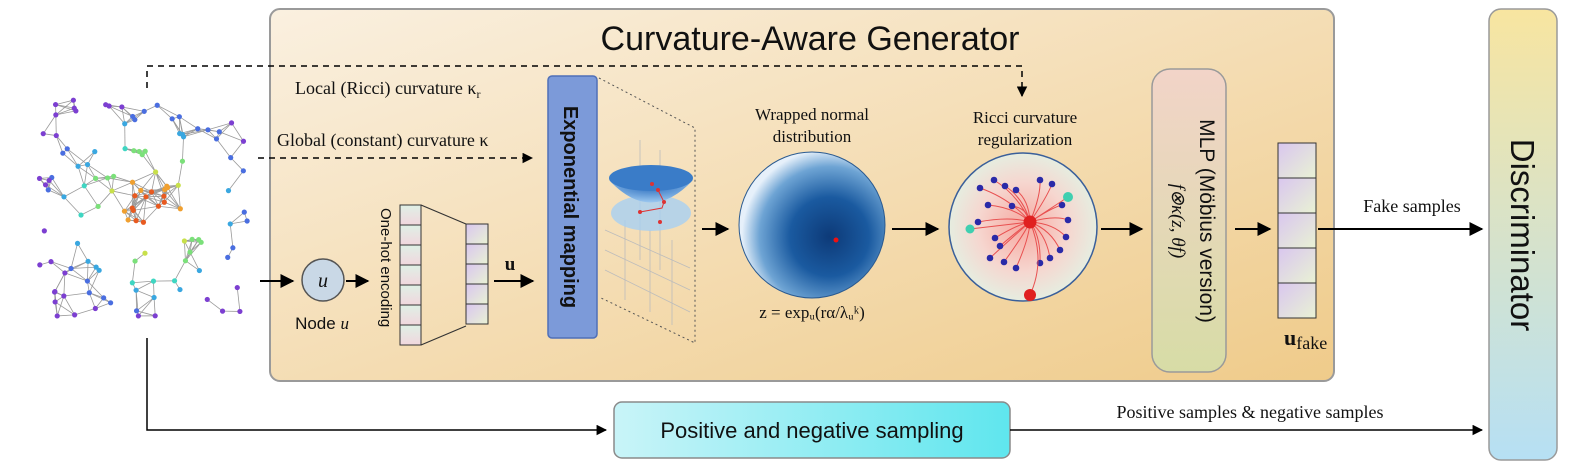 The height and width of the screenshot is (471, 1592). Describe the element at coordinates (1019, 238) in the screenshot. I see `ricci-star` at that location.